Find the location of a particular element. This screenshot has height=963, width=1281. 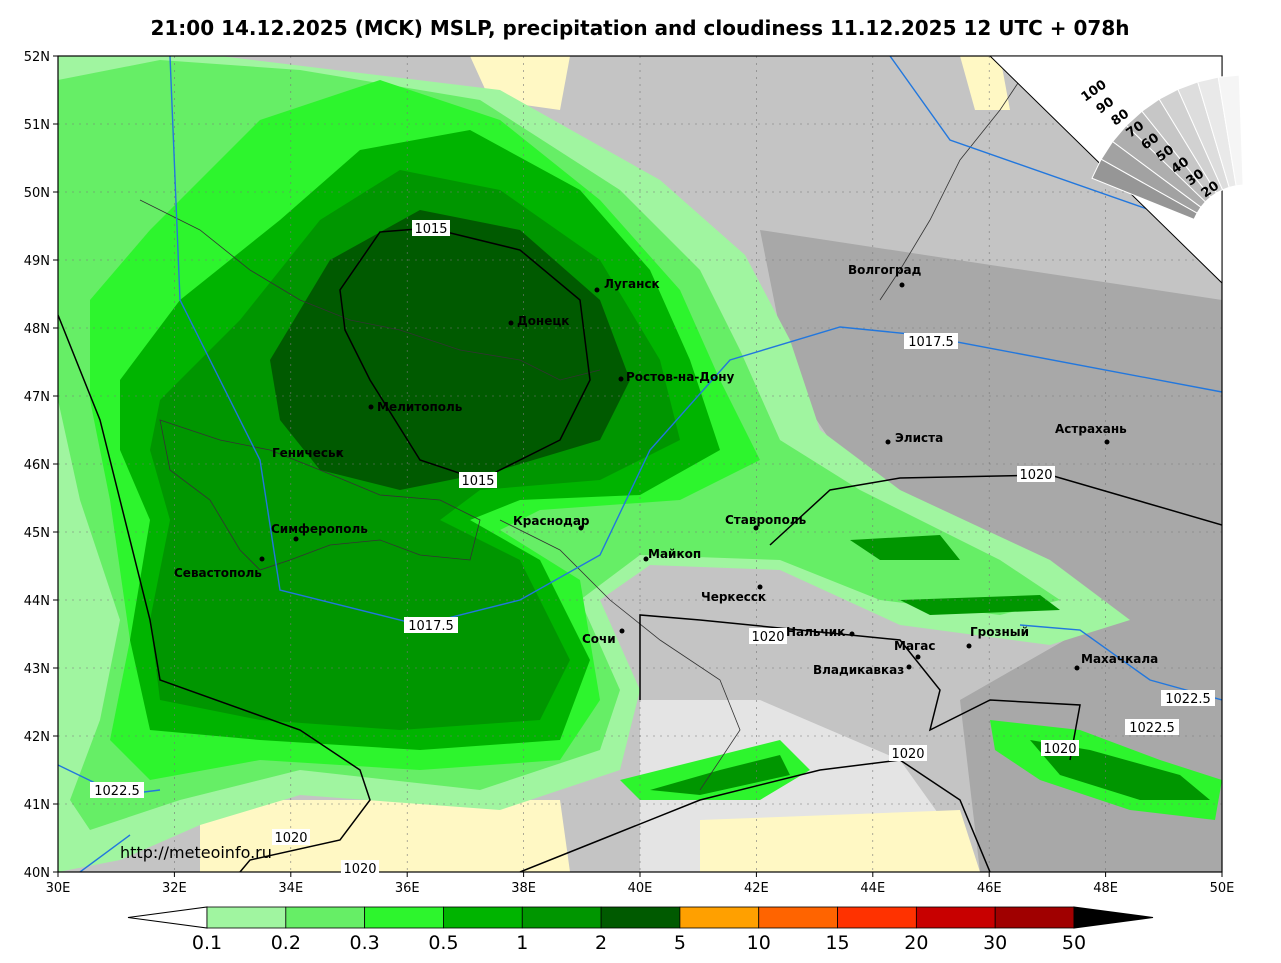

lat-label: 44N is located at coordinates (37, 601).